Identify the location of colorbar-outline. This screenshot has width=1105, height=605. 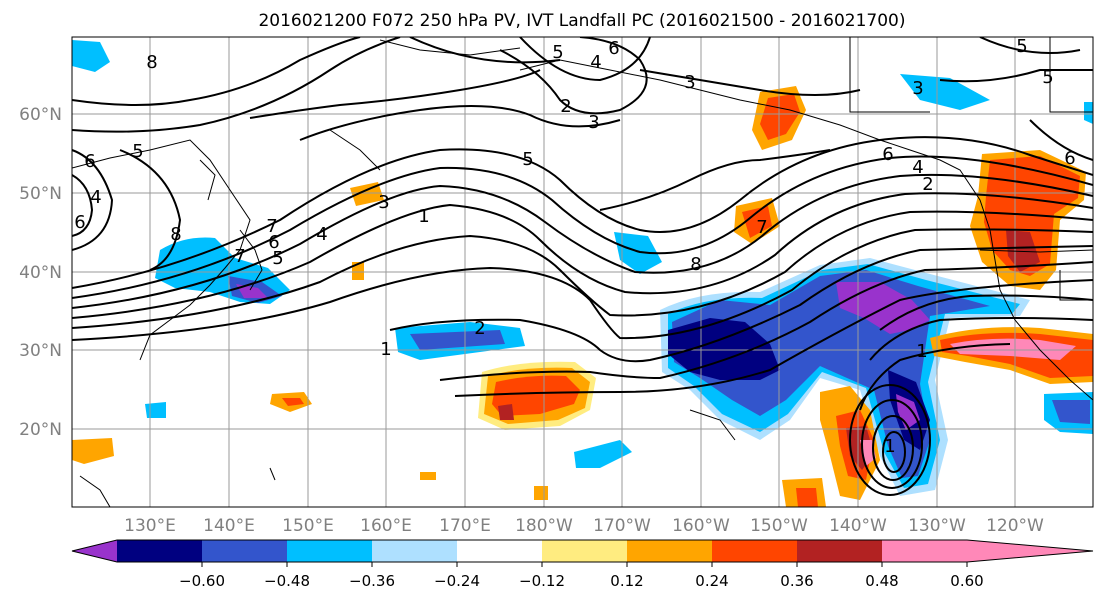
(582, 551).